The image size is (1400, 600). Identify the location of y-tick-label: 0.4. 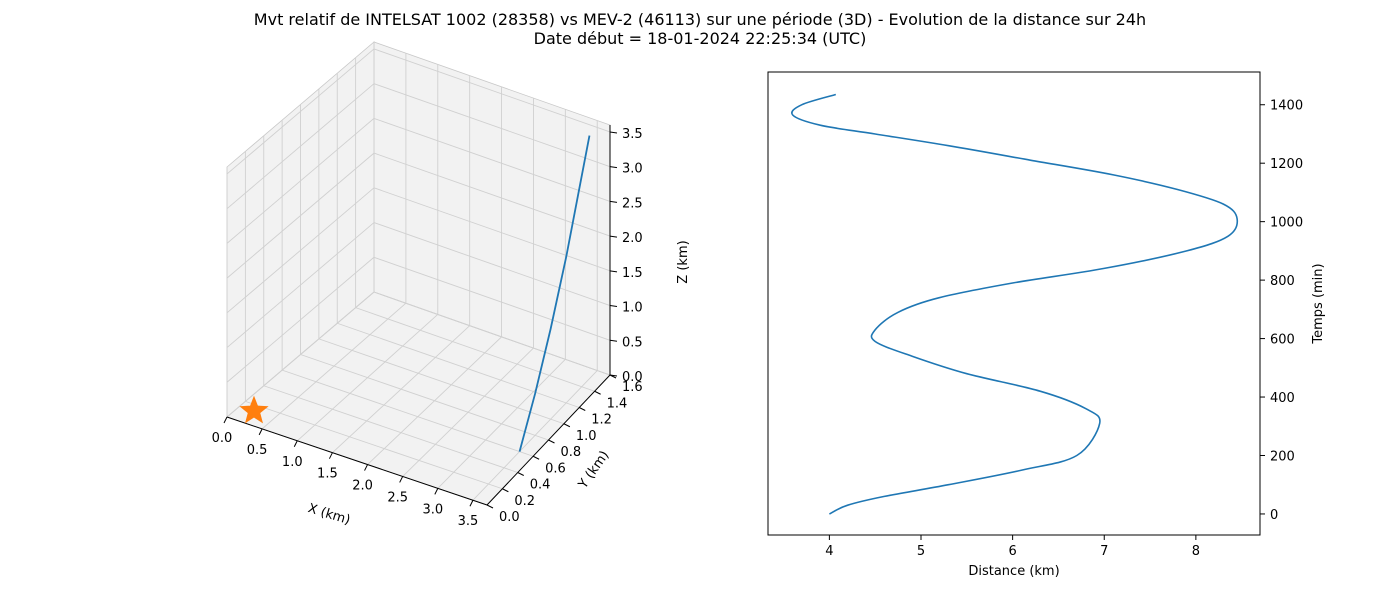
(540, 485).